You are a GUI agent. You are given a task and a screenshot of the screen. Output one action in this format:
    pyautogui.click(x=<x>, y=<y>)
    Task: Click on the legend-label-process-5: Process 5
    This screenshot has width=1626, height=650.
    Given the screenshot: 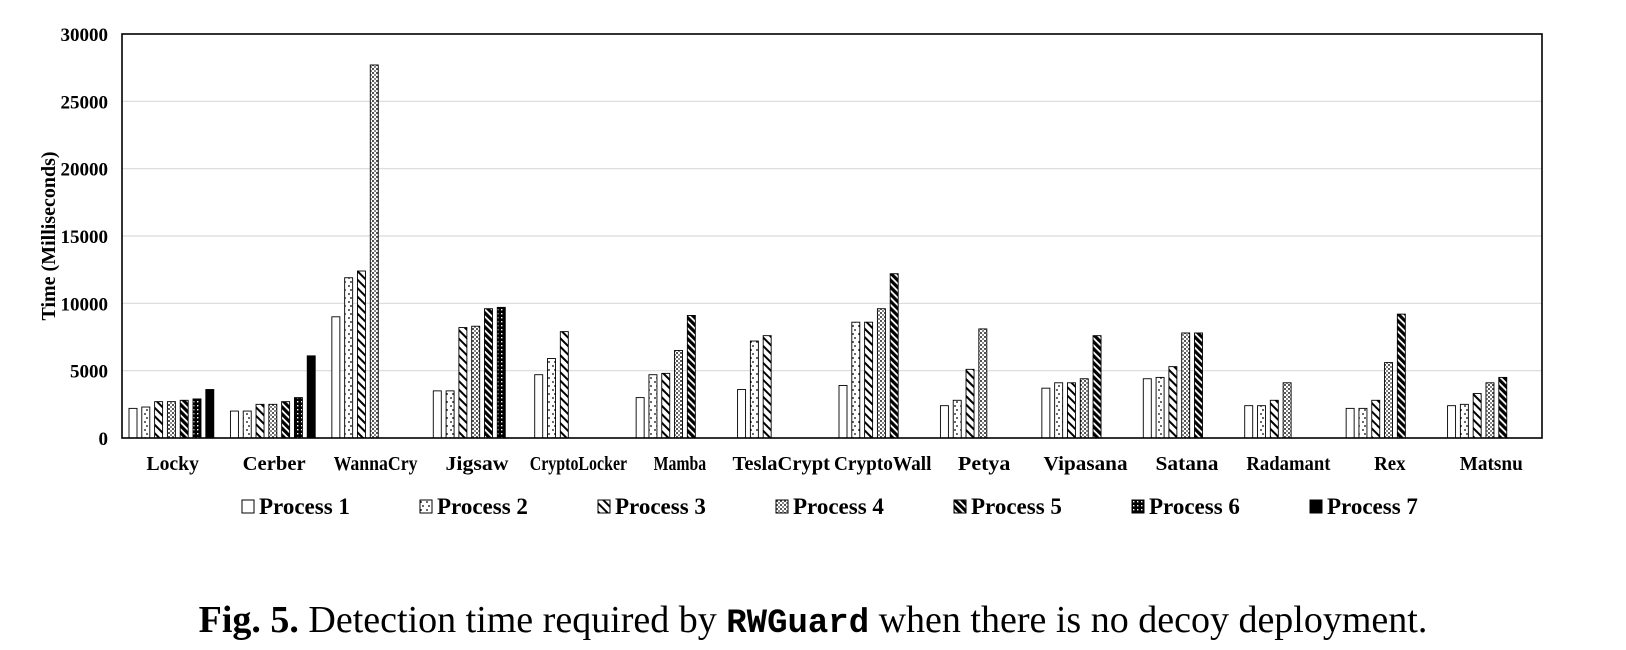 What is the action you would take?
    pyautogui.click(x=1016, y=506)
    